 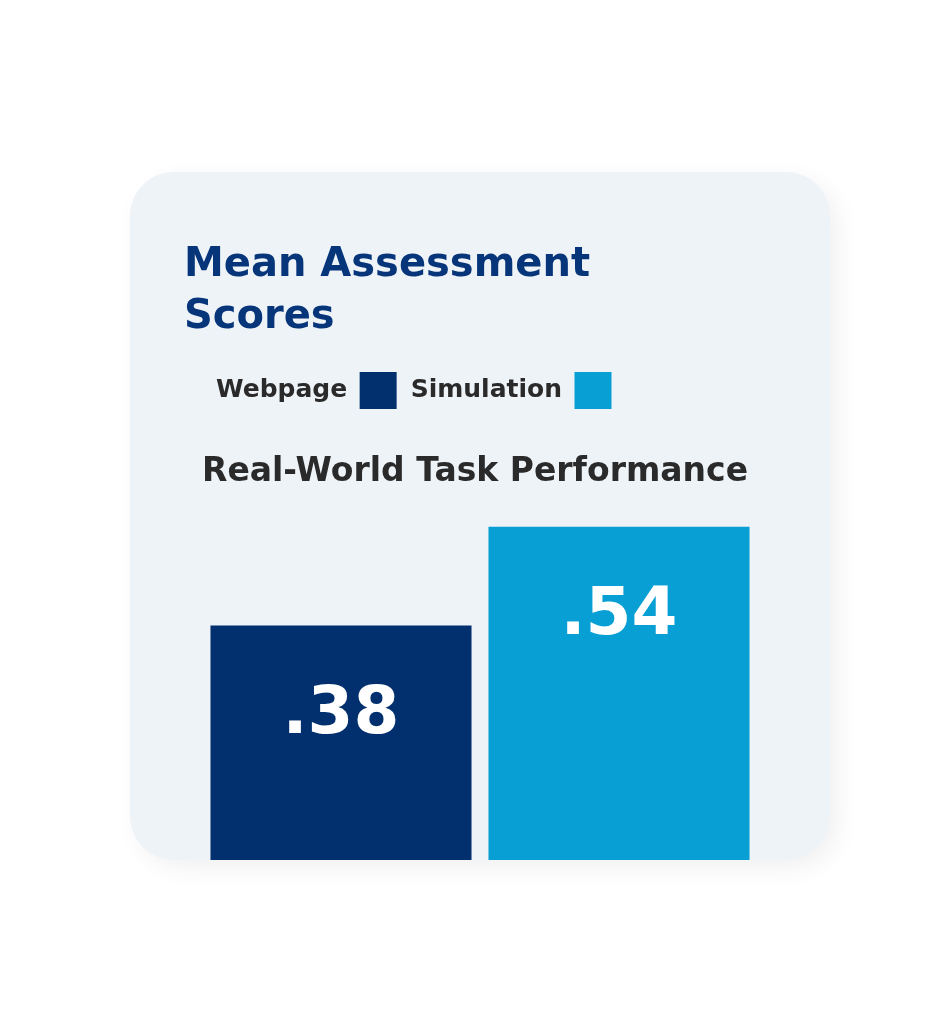 I want to click on data-label: .54, so click(x=619, y=611).